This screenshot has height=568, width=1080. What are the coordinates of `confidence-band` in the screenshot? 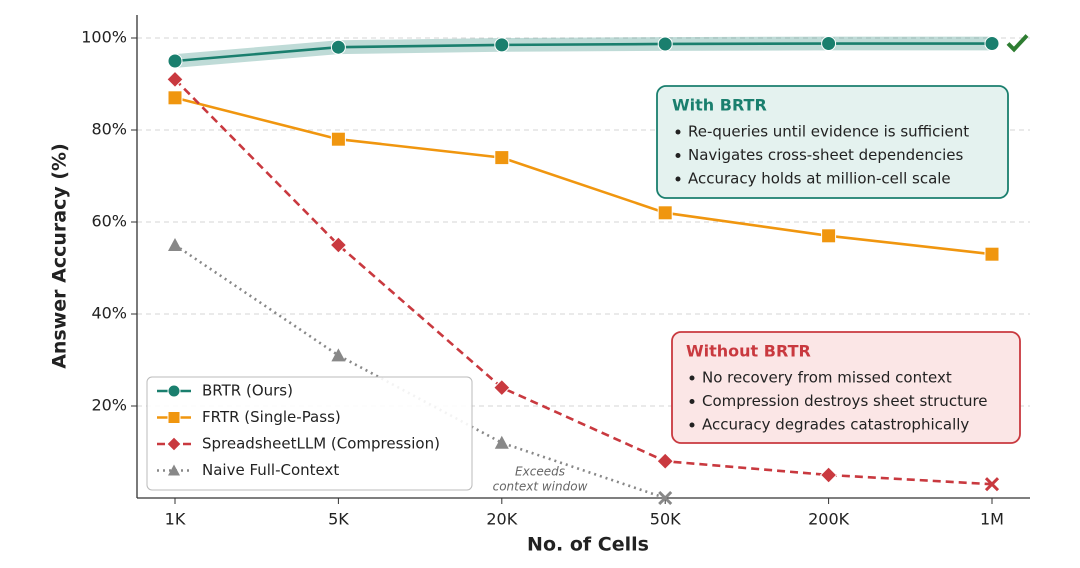 It's located at (583, 52).